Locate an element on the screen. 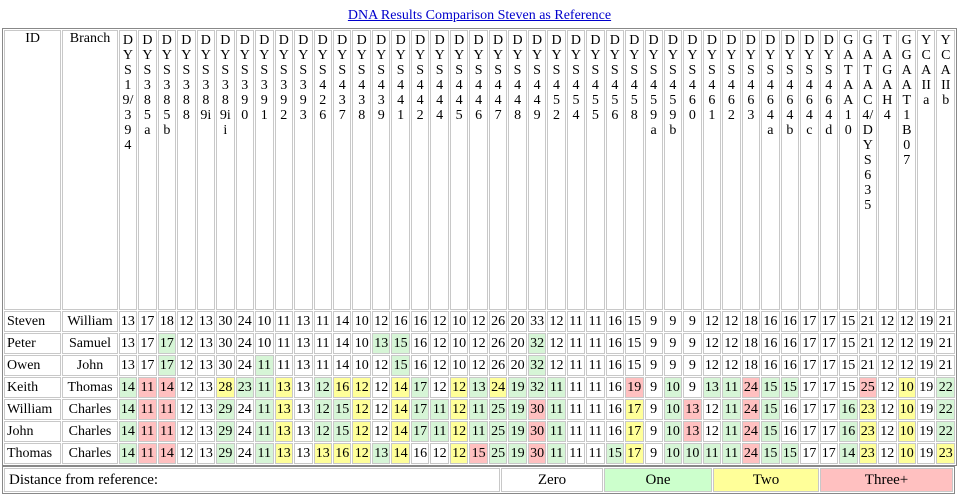 The height and width of the screenshot is (499, 959). row-id: Steven is located at coordinates (33, 321).